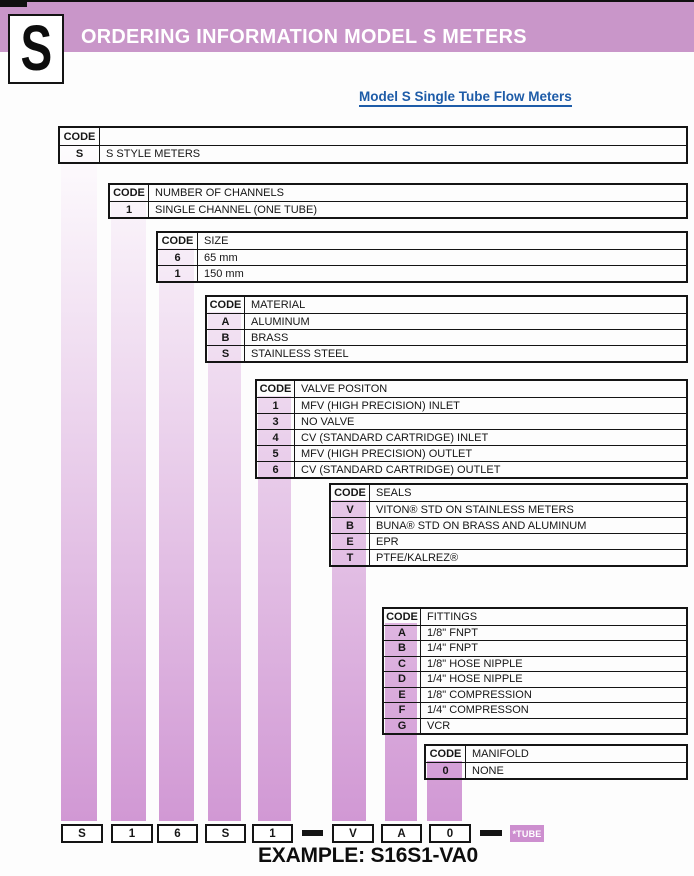 The height and width of the screenshot is (876, 694). What do you see at coordinates (82, 833) in the screenshot?
I see `code-box-1: S` at bounding box center [82, 833].